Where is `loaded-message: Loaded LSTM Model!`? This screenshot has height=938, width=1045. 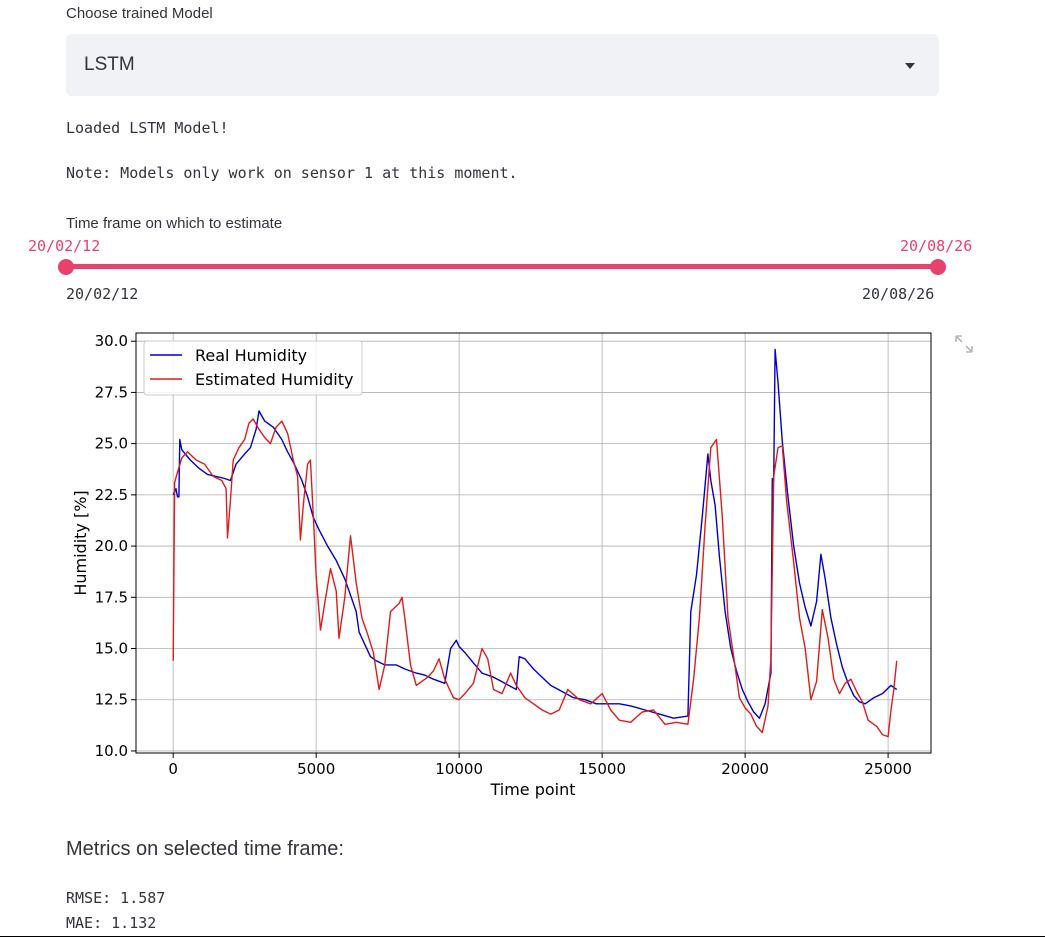
loaded-message: Loaded LSTM Model! is located at coordinates (147, 128).